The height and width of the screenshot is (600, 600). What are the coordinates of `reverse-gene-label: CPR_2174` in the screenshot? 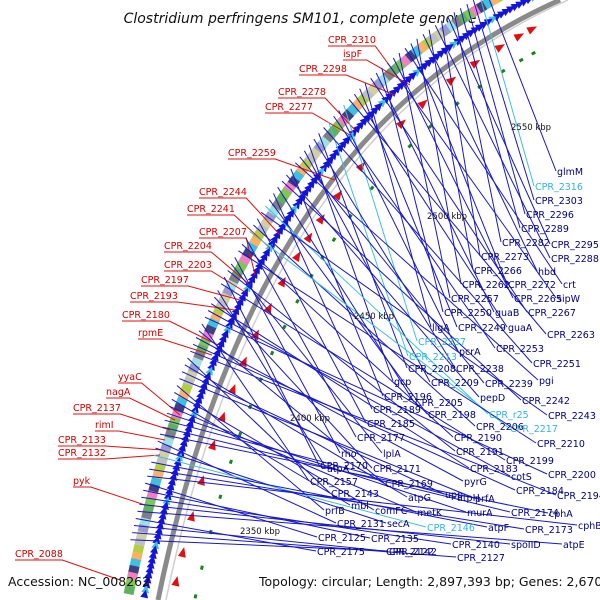 It's located at (535, 513).